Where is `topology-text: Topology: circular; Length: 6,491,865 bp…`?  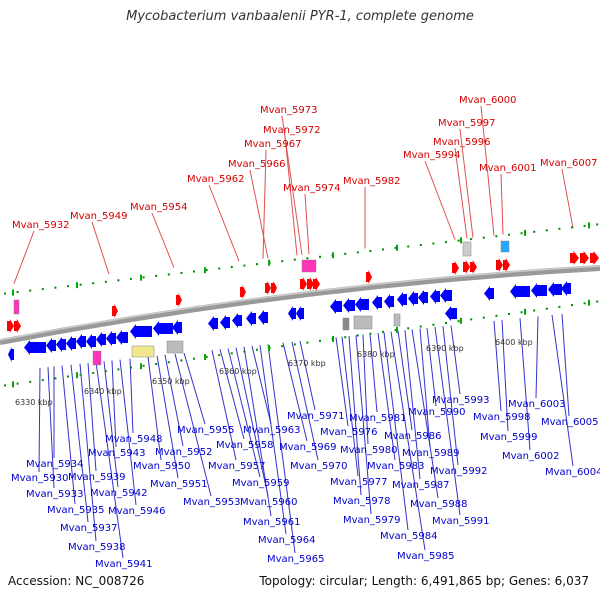 topology-text: Topology: circular; Length: 6,491,865 bp… is located at coordinates (424, 581).